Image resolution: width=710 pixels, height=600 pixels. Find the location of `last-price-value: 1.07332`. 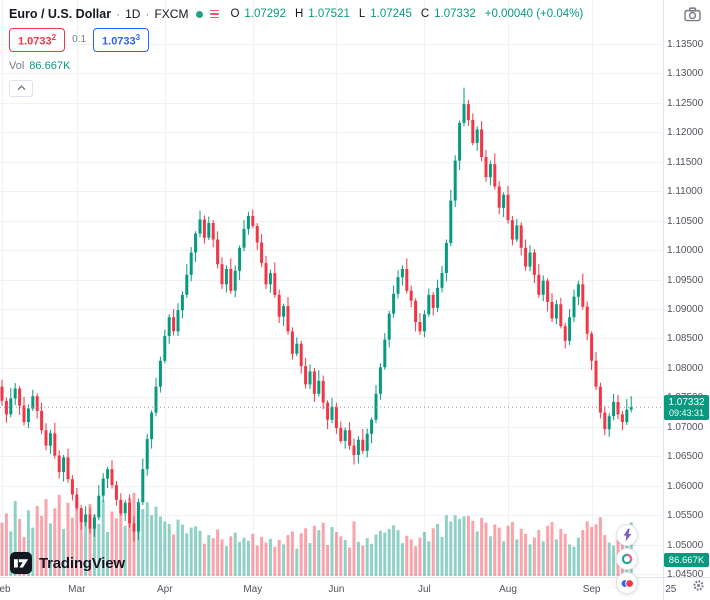

last-price-value: 1.07332 is located at coordinates (686, 402).